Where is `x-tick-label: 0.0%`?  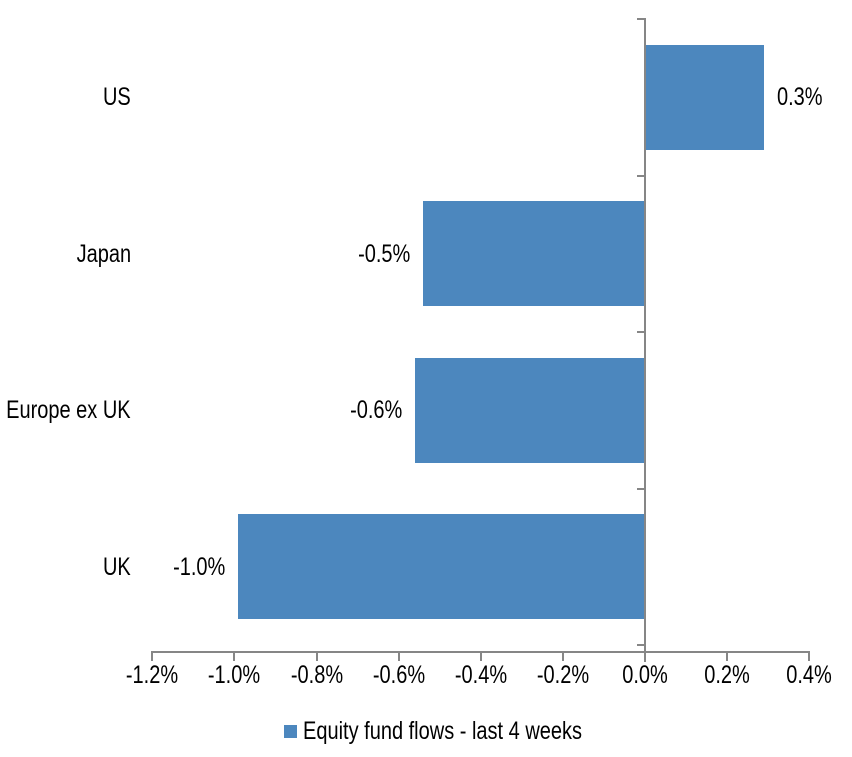 x-tick-label: 0.0% is located at coordinates (645, 675).